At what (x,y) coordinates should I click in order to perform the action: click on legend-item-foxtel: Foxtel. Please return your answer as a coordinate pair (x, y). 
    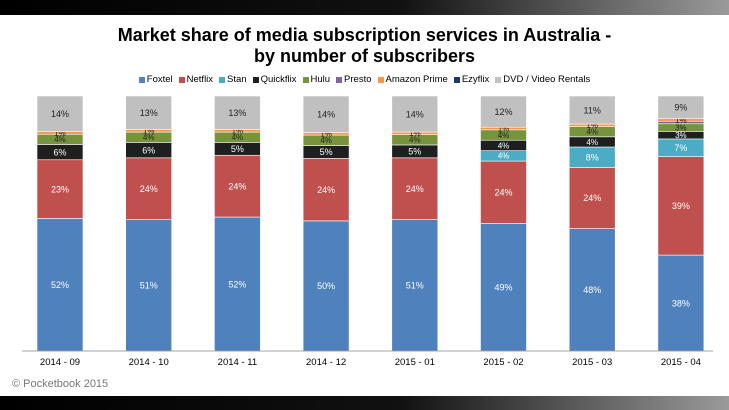
    Looking at the image, I should click on (155, 79).